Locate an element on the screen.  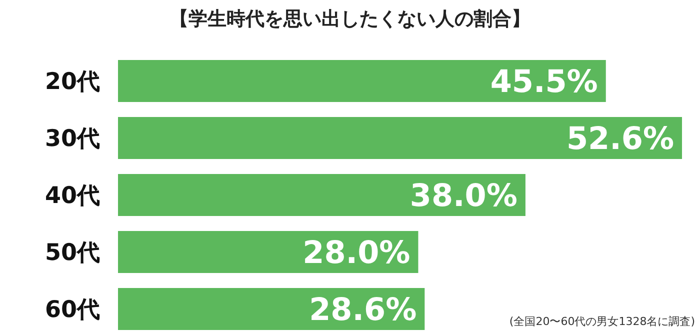
y-tick-label: 50代 is located at coordinates (72, 253).